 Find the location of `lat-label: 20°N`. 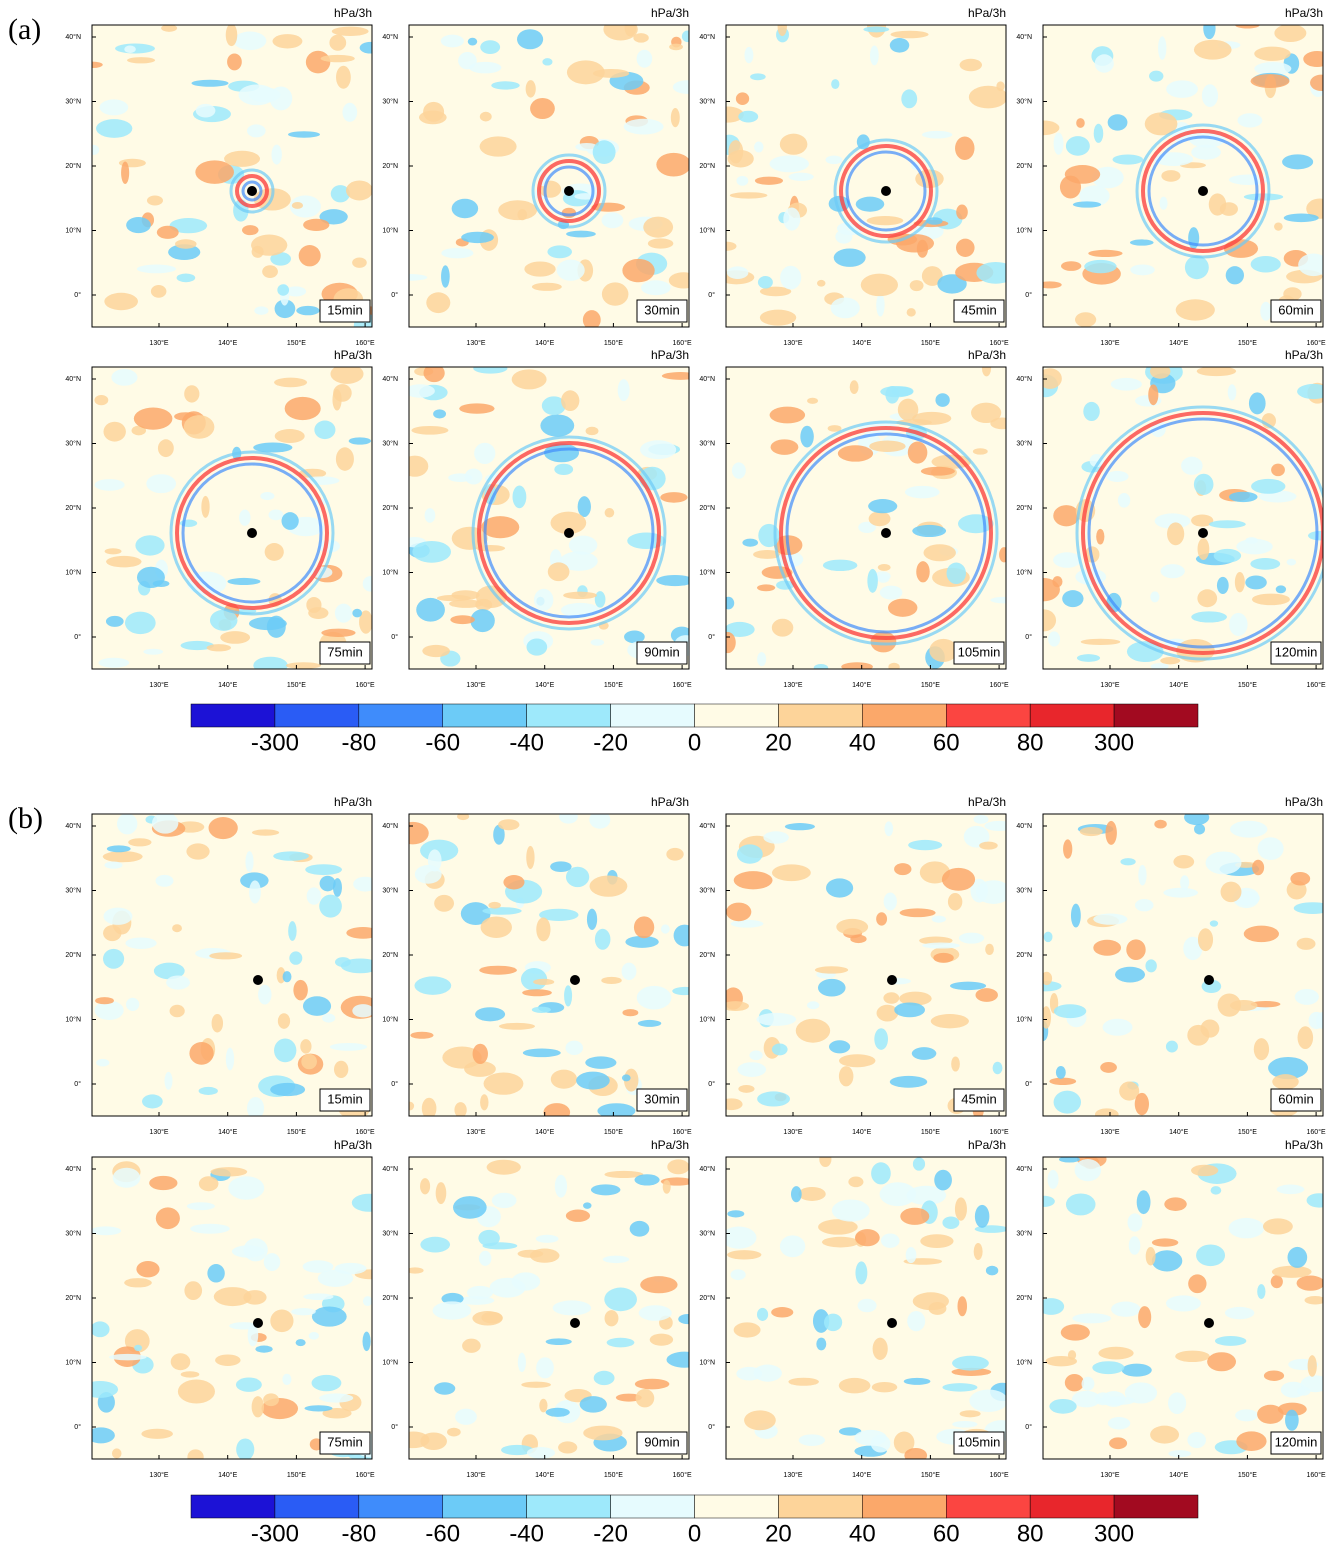

lat-label: 20°N is located at coordinates (73, 508).